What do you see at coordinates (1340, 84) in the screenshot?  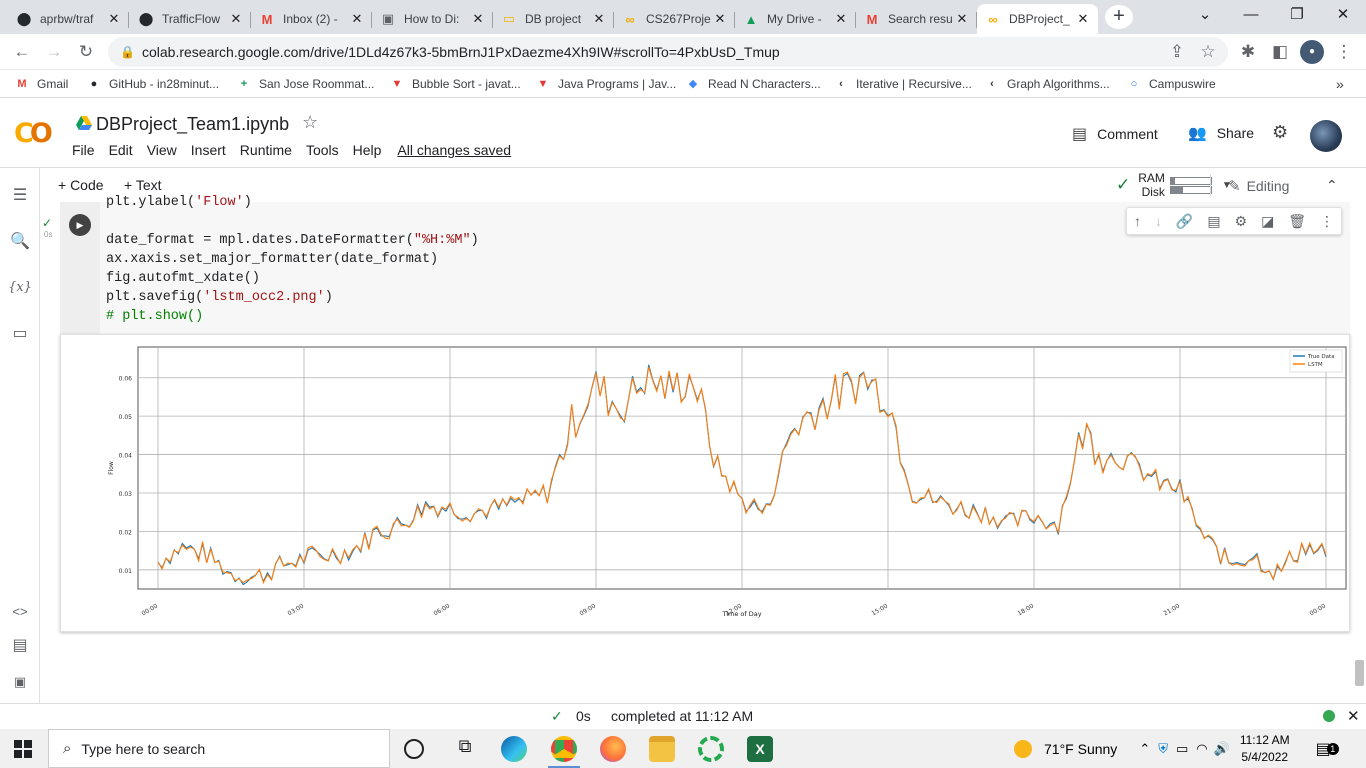 I see `more-bookmarks-icon: »` at bounding box center [1340, 84].